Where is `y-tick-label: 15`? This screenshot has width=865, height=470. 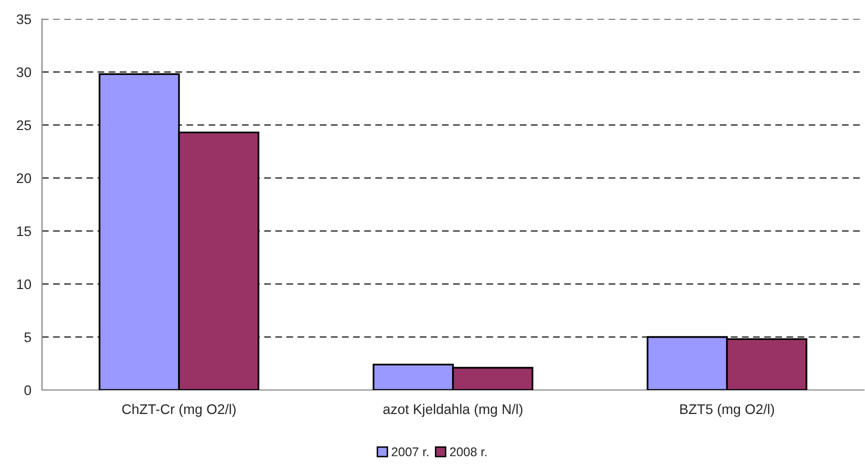
y-tick-label: 15 is located at coordinates (24, 231).